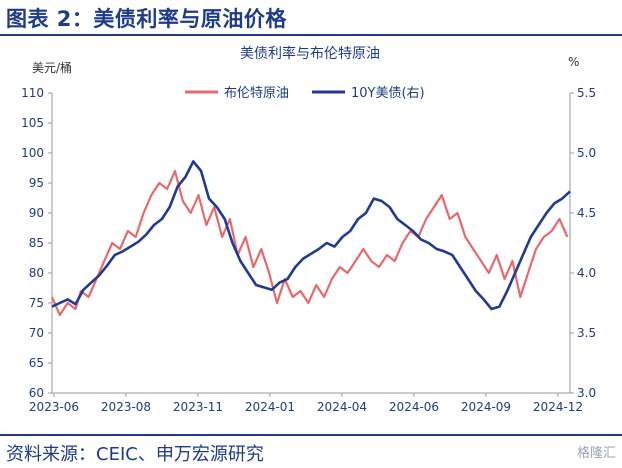 The width and height of the screenshot is (622, 468). I want to click on x-tick-label: 2023-08, so click(126, 407).